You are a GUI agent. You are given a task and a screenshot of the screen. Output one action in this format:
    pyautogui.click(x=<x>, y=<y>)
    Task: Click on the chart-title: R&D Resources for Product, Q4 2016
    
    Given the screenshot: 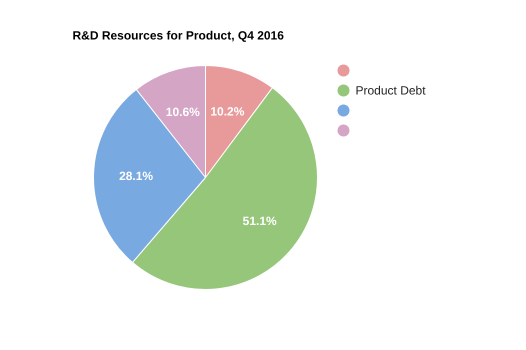 What is the action you would take?
    pyautogui.click(x=178, y=35)
    